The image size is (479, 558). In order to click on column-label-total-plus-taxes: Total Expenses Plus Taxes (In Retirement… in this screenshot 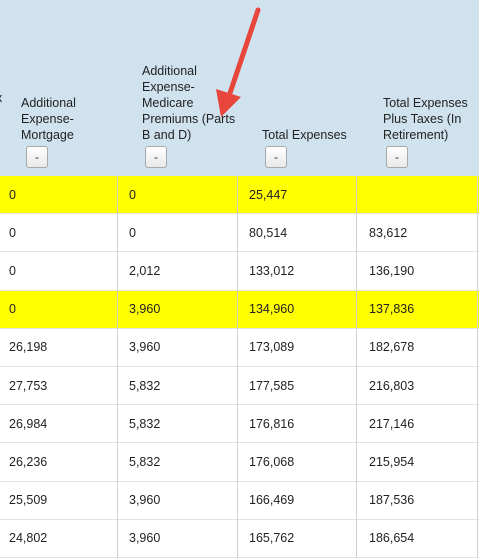, I will do `click(425, 119)`.